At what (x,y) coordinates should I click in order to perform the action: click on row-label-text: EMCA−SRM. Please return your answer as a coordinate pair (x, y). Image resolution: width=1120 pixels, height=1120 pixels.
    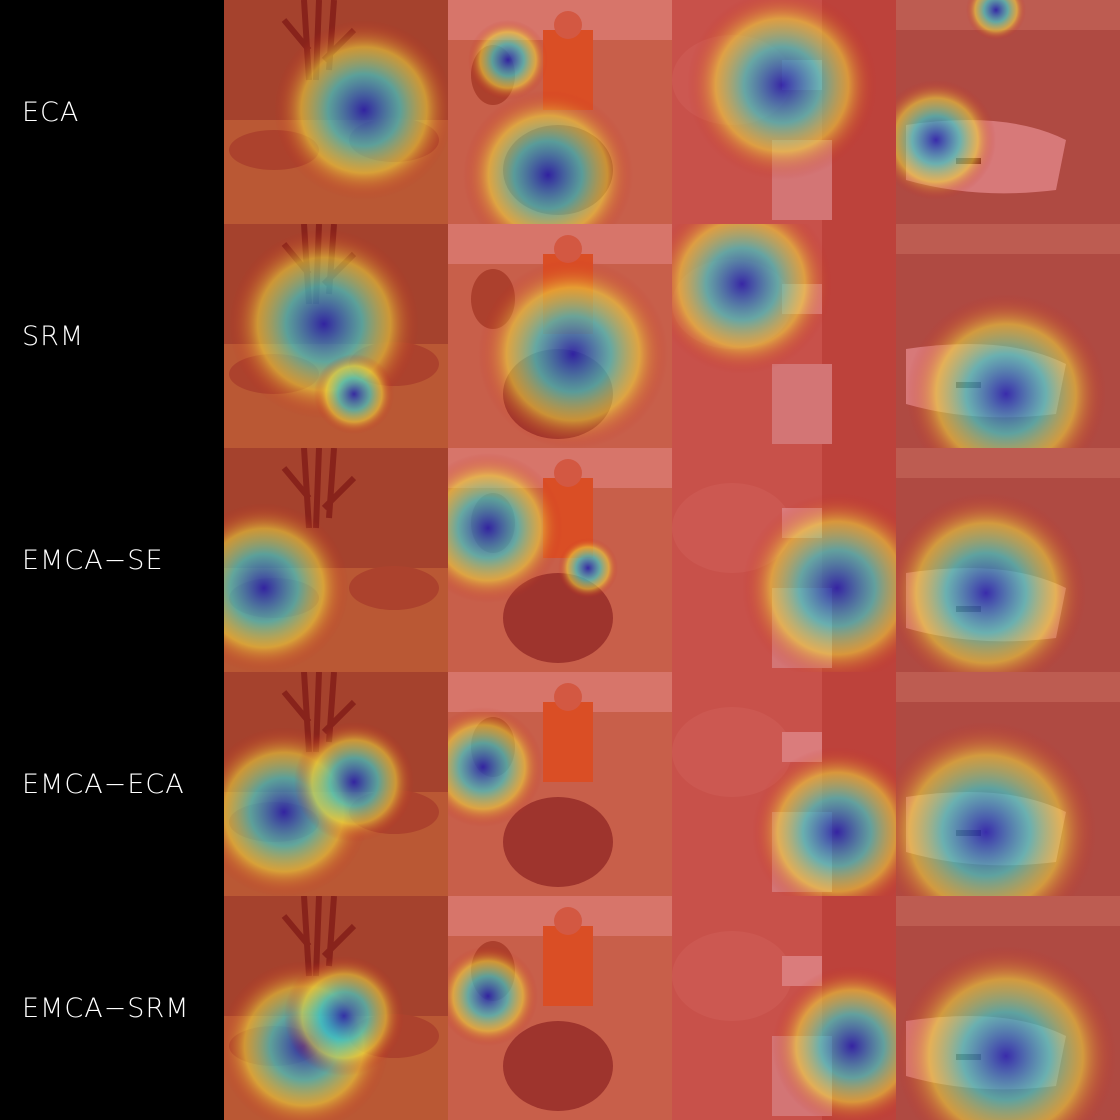
    Looking at the image, I should click on (106, 1008).